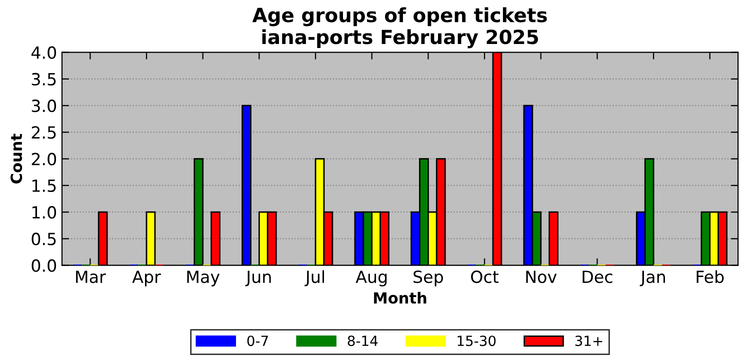  I want to click on y-tick-label: 3.5, so click(44, 79).